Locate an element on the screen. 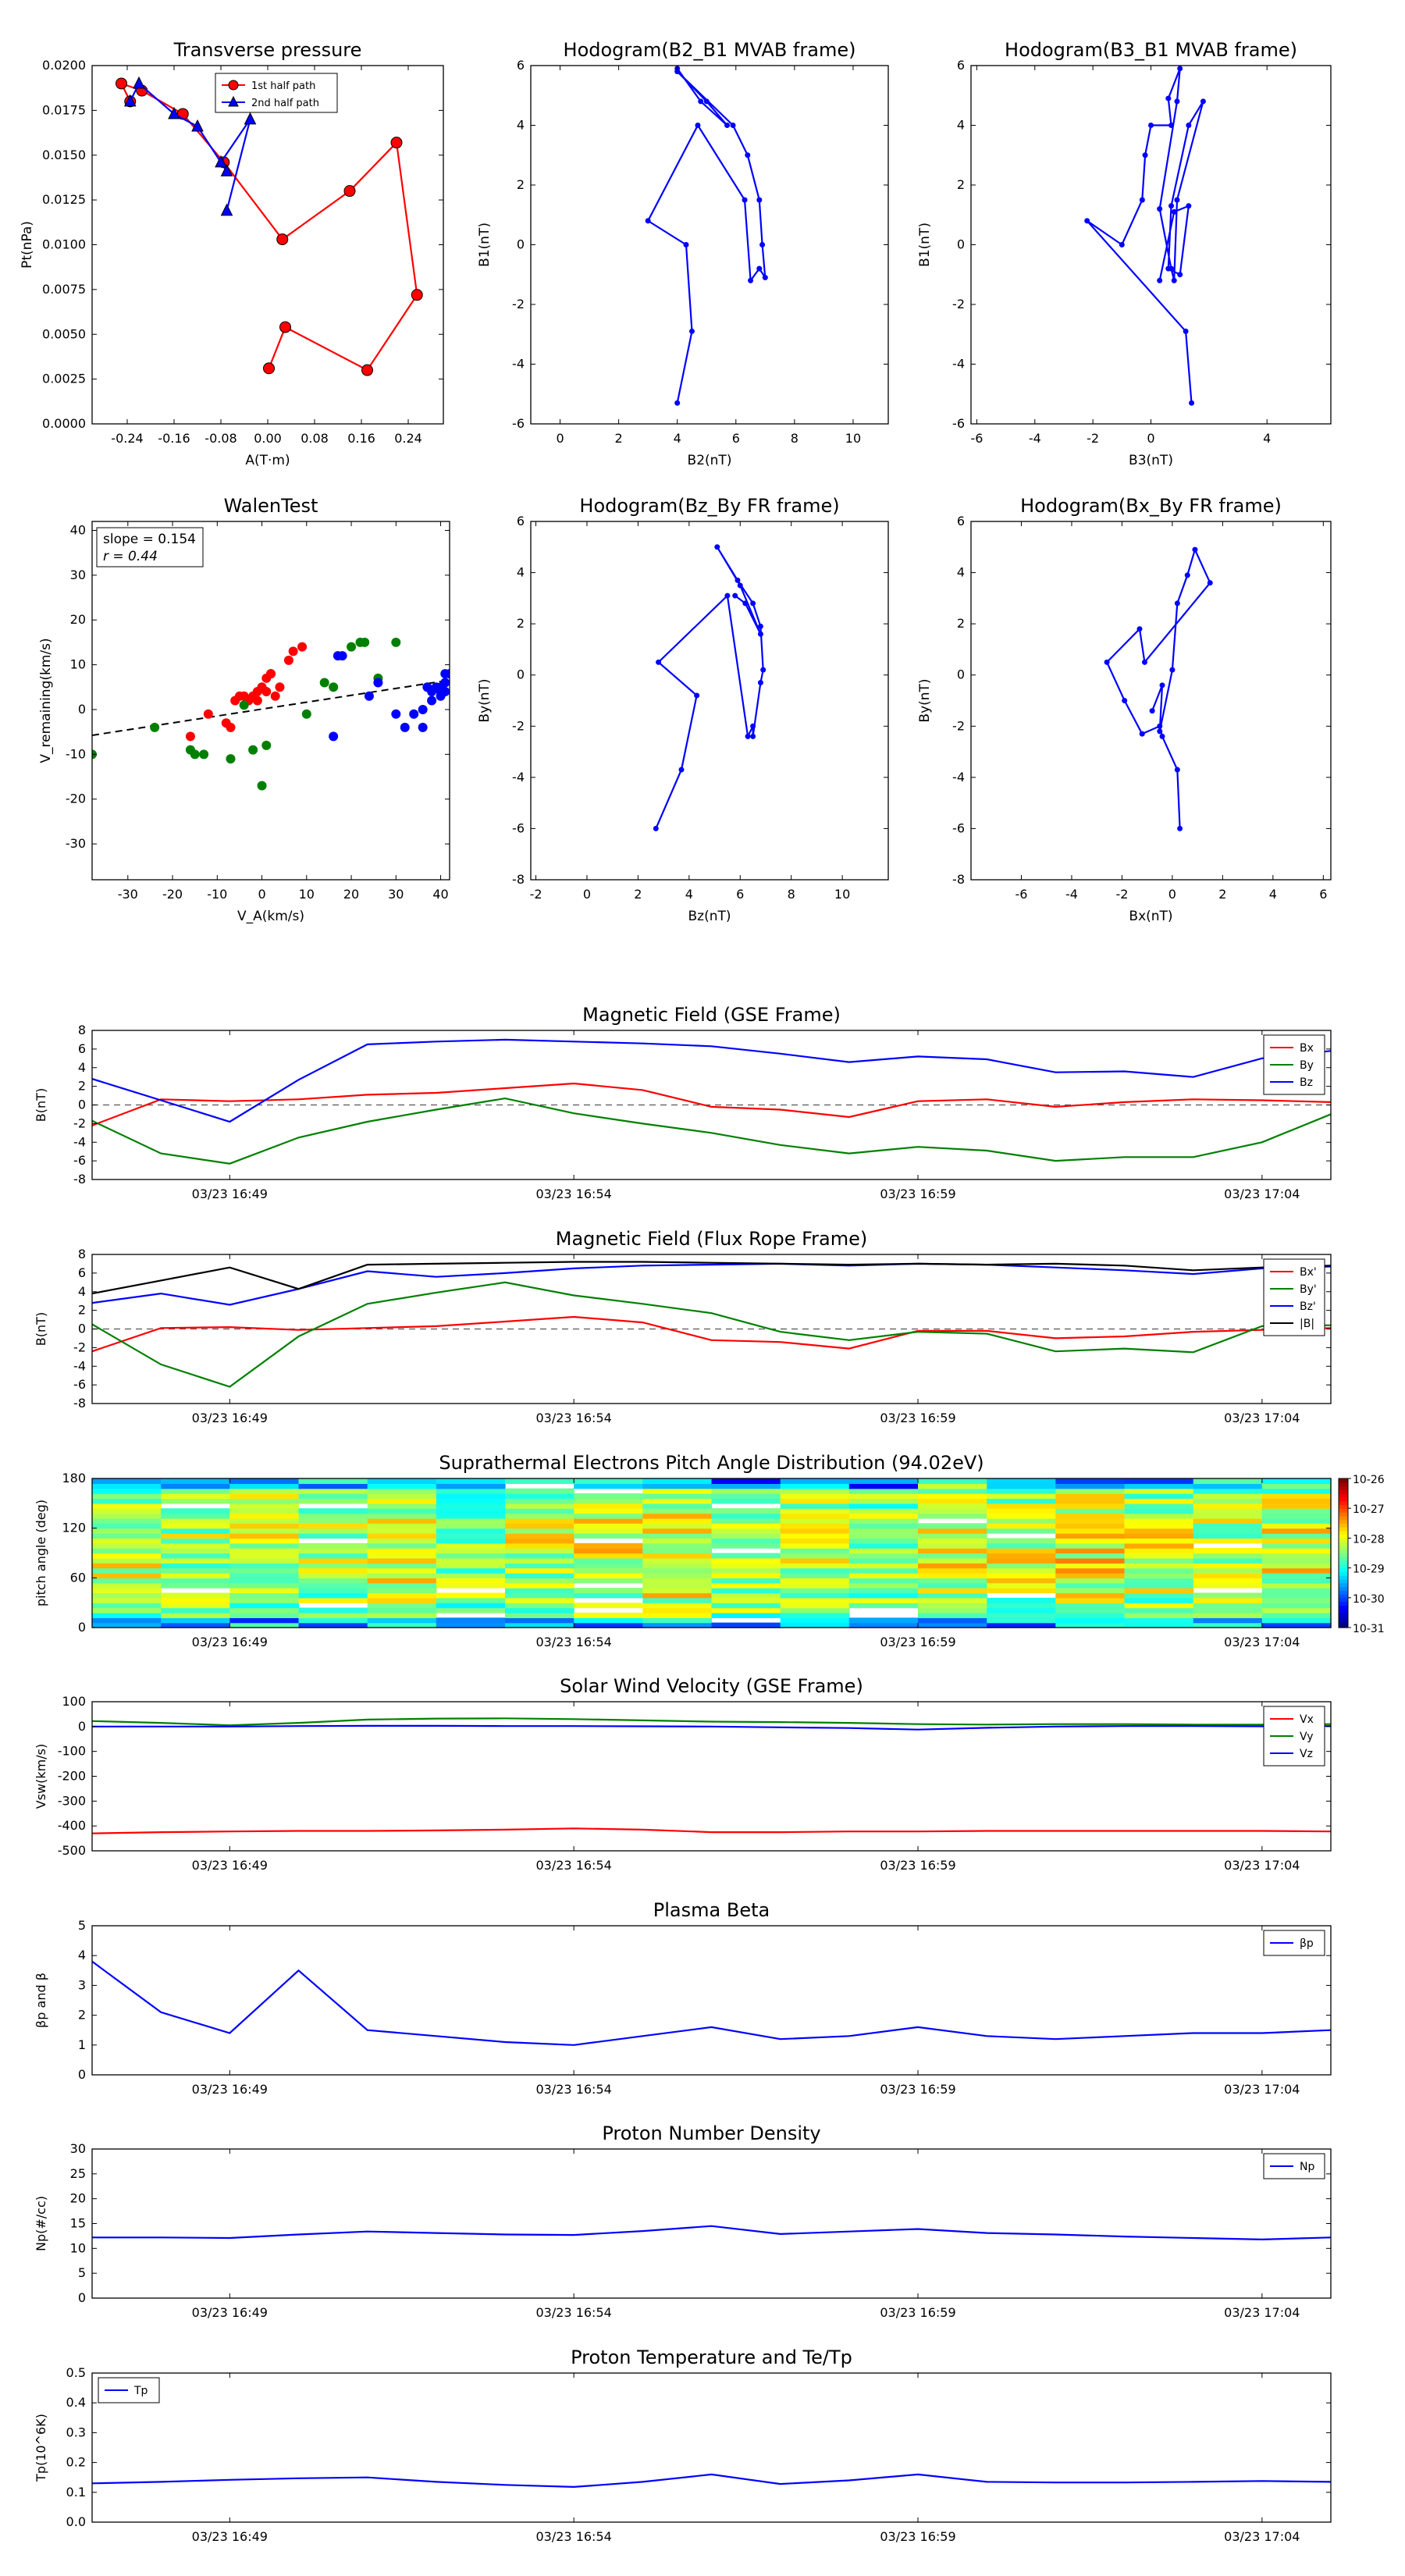 Image resolution: width=1405 pixels, height=2576 pixels. y-tick-label: 0.0100 is located at coordinates (64, 245).